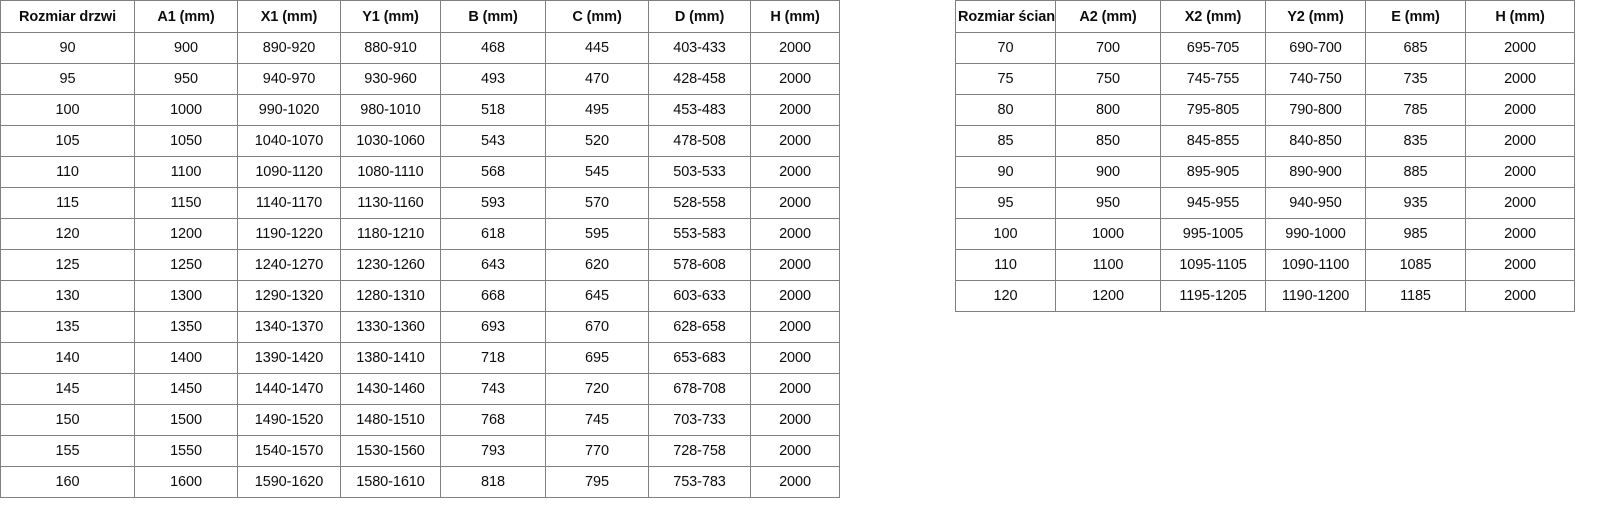 This screenshot has width=1600, height=514. I want to click on table-row: 120 1200 1195-1205 1190-1200 1185 2000, so click(1265, 296).